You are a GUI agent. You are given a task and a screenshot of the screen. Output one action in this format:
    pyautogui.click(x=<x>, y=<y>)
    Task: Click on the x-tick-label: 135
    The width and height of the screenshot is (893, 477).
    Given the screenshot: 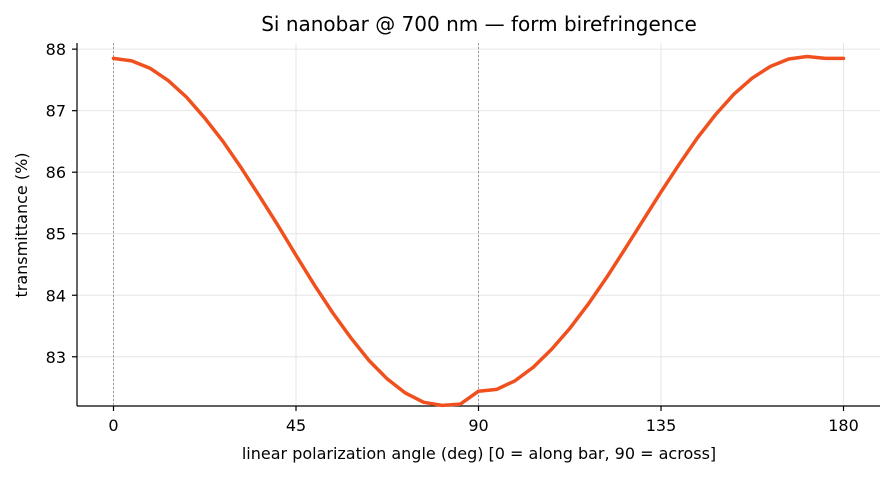 What is the action you would take?
    pyautogui.click(x=661, y=425)
    